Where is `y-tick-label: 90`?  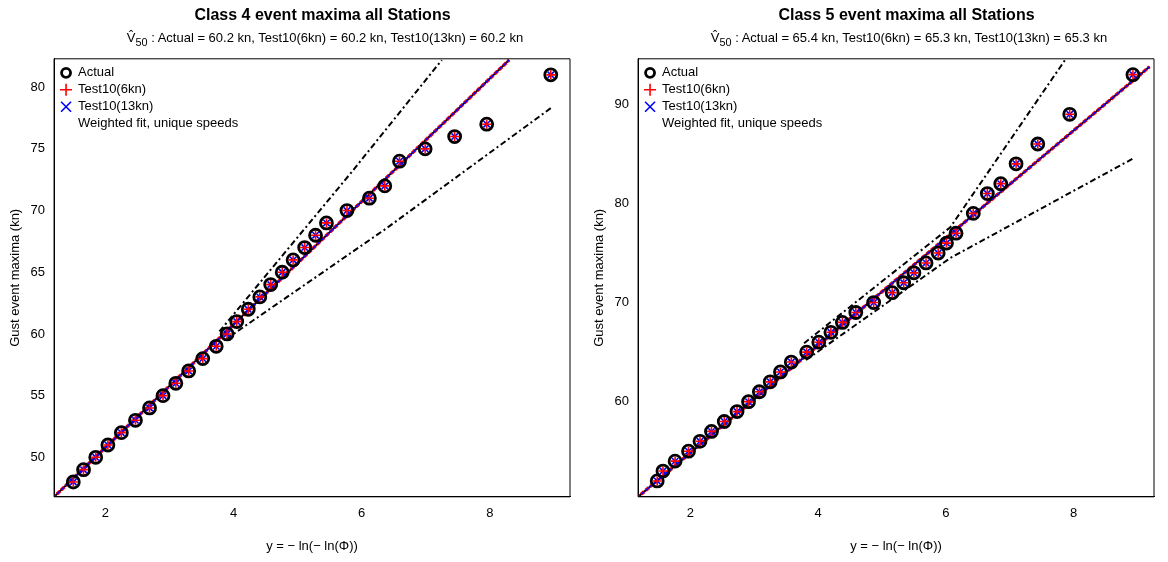 y-tick-label: 90 is located at coordinates (622, 103).